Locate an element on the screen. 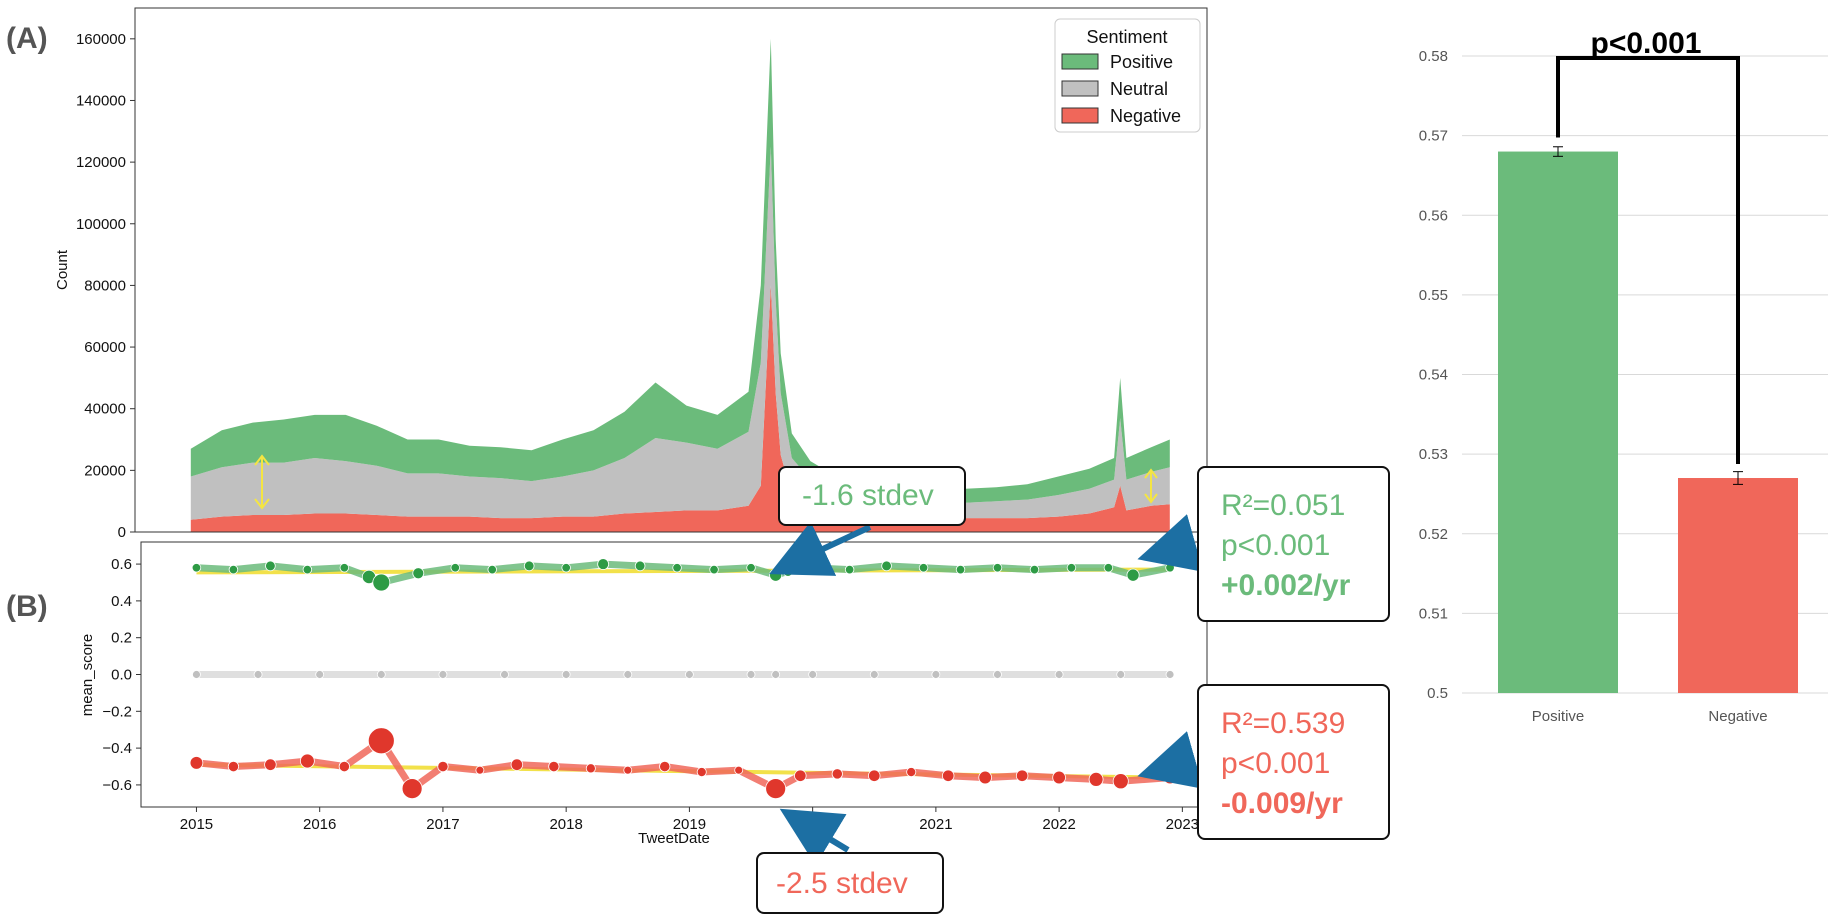 This screenshot has width=1834, height=915. panel-b-x-axis: 2015 2016 2017 2018 2019 2020 2021 2022 2023 is located at coordinates (689, 820).